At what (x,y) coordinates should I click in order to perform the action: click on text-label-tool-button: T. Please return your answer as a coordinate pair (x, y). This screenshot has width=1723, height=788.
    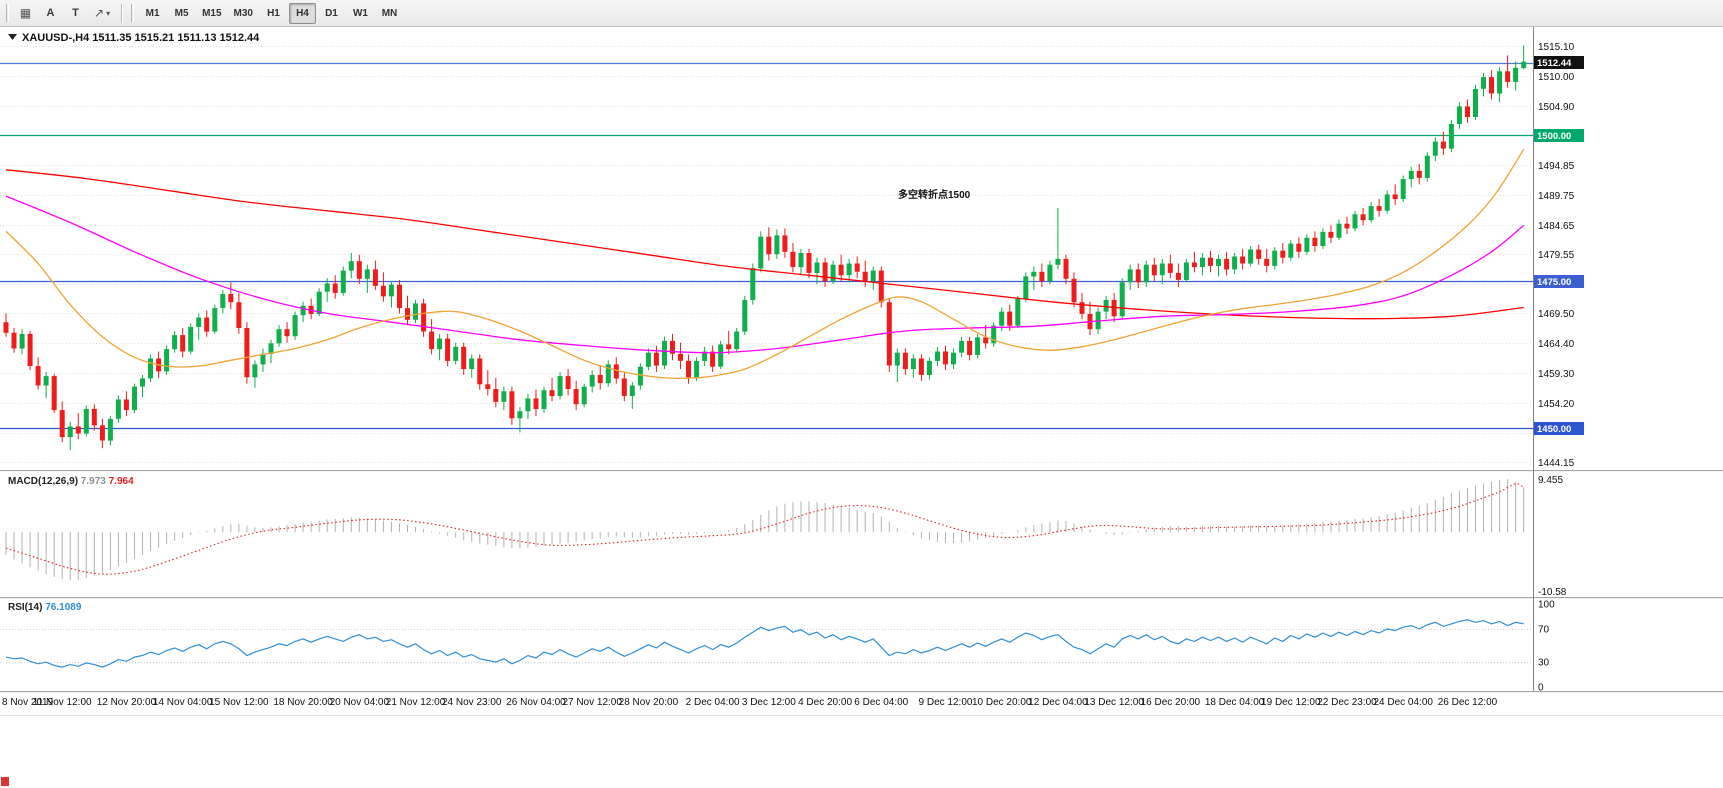
    Looking at the image, I should click on (75, 13).